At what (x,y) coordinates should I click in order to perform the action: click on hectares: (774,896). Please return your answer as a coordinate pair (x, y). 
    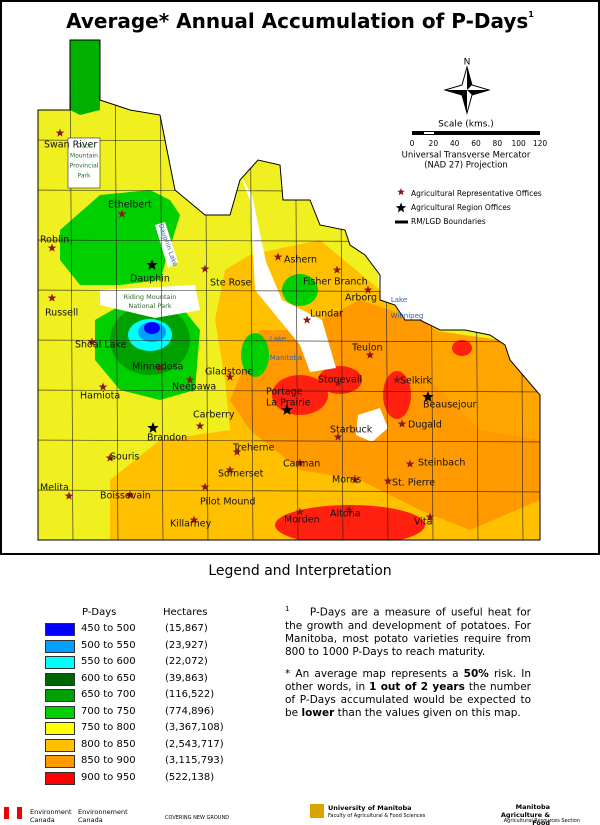
    Looking at the image, I should click on (190, 711).